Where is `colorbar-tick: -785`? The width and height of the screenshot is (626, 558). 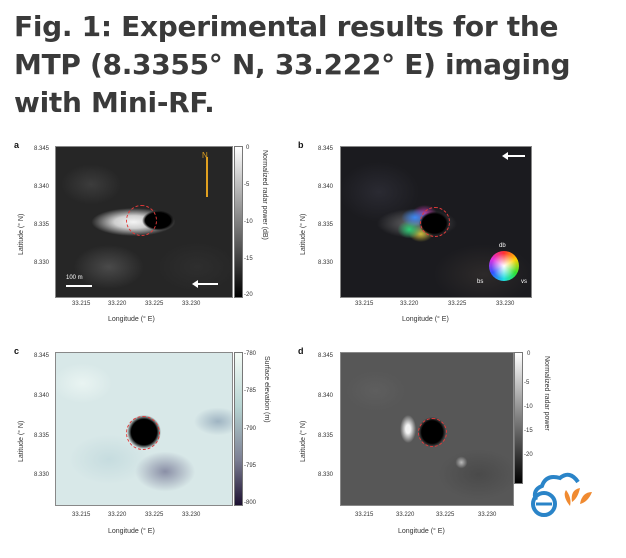 colorbar-tick: -785 is located at coordinates (250, 391).